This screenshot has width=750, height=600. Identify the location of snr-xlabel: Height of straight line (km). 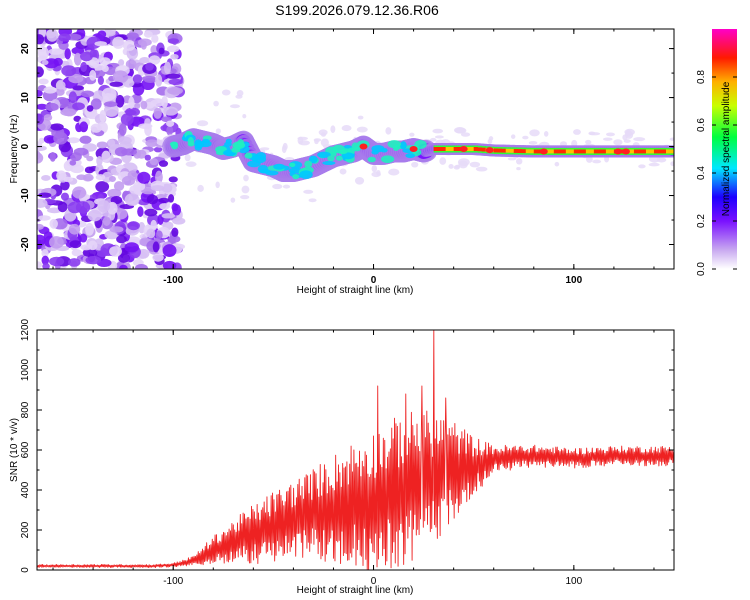
(355, 590).